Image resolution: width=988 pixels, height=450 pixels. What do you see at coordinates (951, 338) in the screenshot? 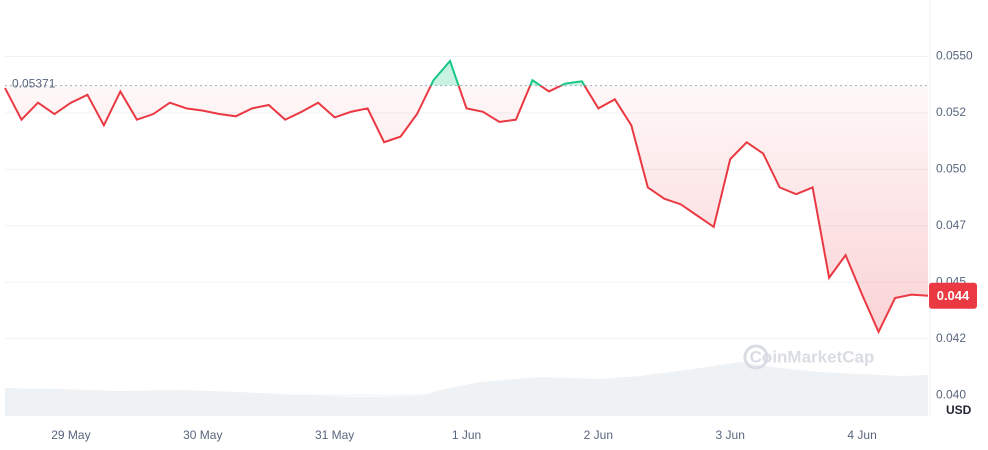
I see `y-tick-label: 0.042` at bounding box center [951, 338].